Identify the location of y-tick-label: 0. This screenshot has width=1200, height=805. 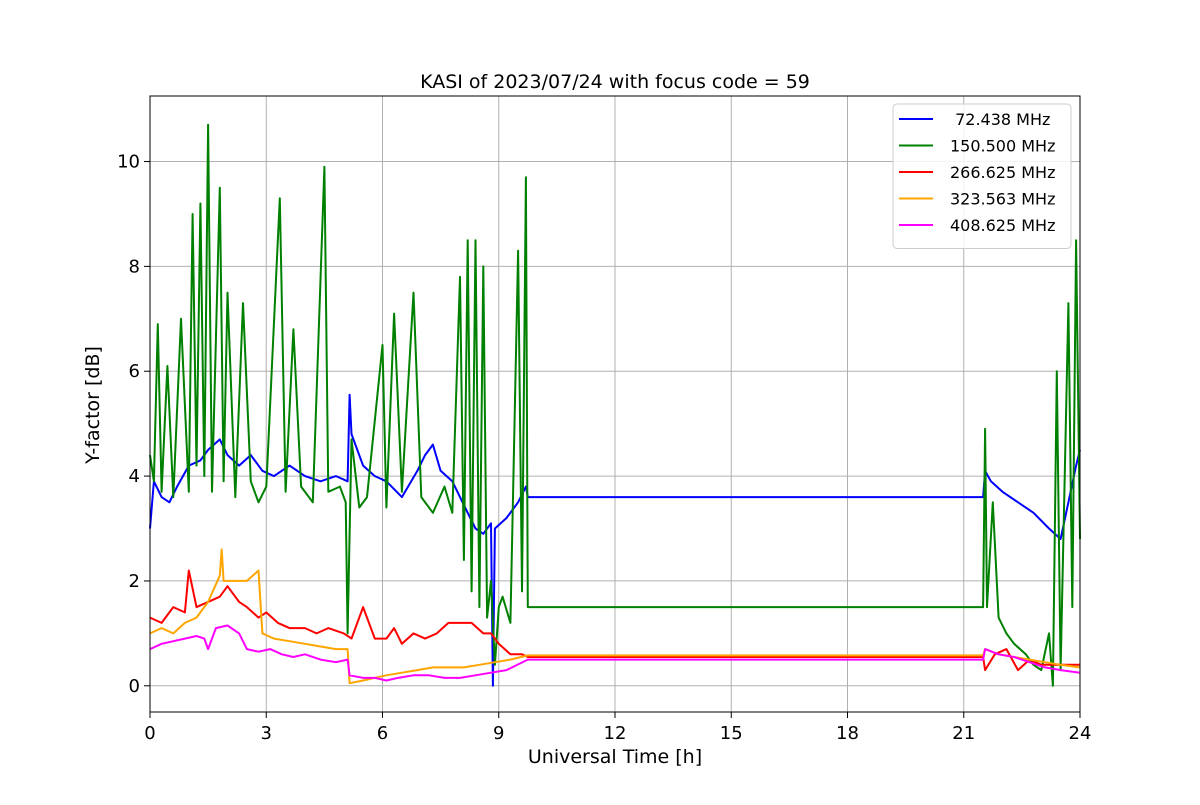
(134, 686).